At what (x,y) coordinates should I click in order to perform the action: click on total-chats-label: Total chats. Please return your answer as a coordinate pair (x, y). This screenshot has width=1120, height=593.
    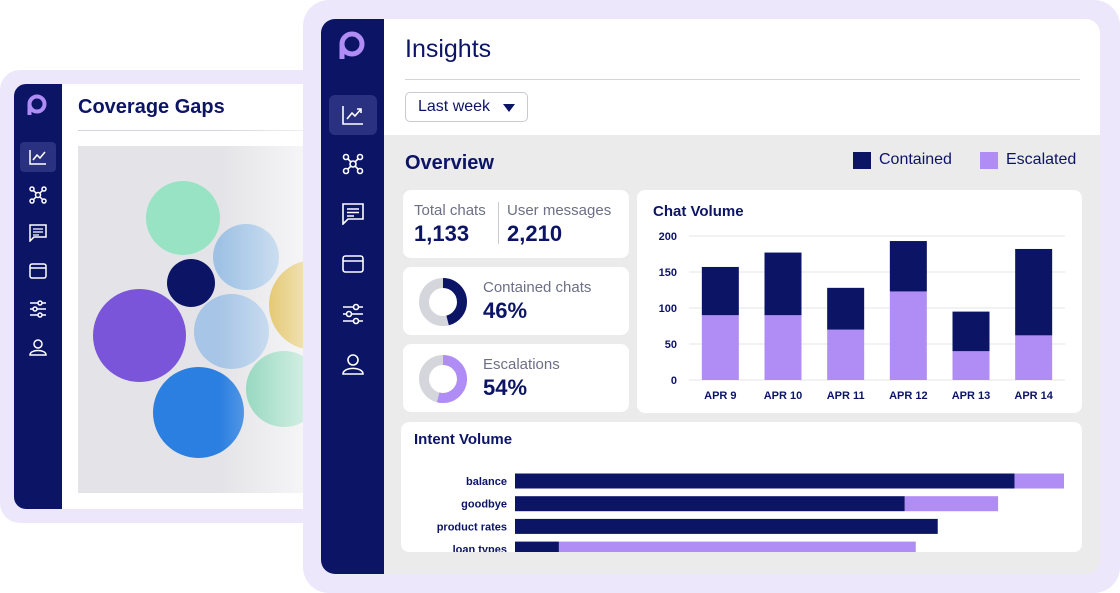
    Looking at the image, I should click on (450, 210).